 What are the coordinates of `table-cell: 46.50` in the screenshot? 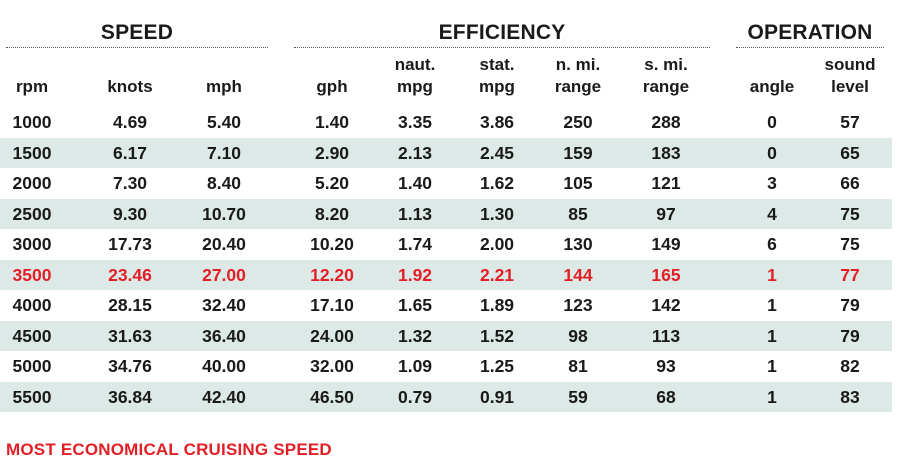 It's located at (332, 396).